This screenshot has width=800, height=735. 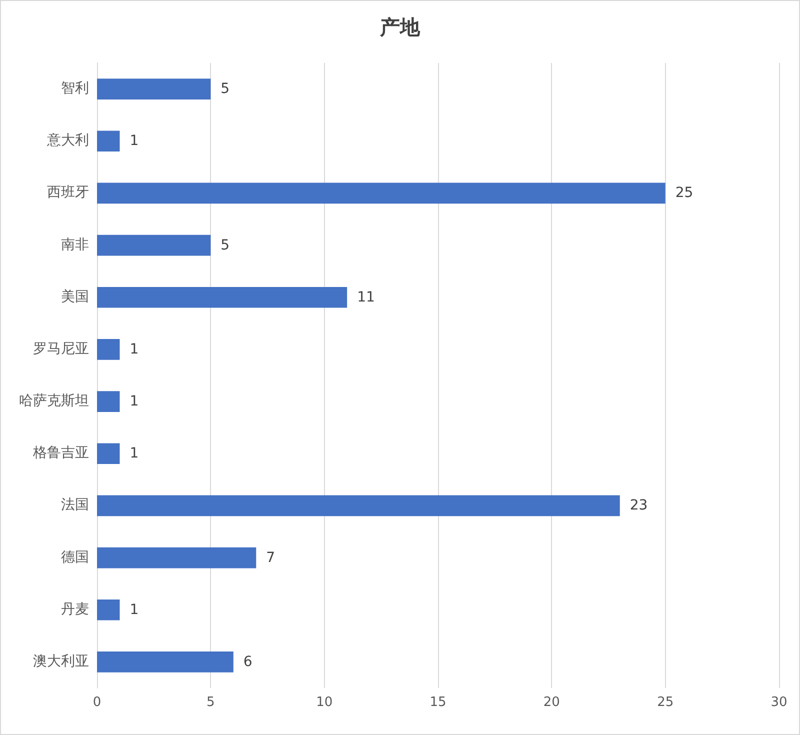 What do you see at coordinates (639, 506) in the screenshot?
I see `data-label: 23` at bounding box center [639, 506].